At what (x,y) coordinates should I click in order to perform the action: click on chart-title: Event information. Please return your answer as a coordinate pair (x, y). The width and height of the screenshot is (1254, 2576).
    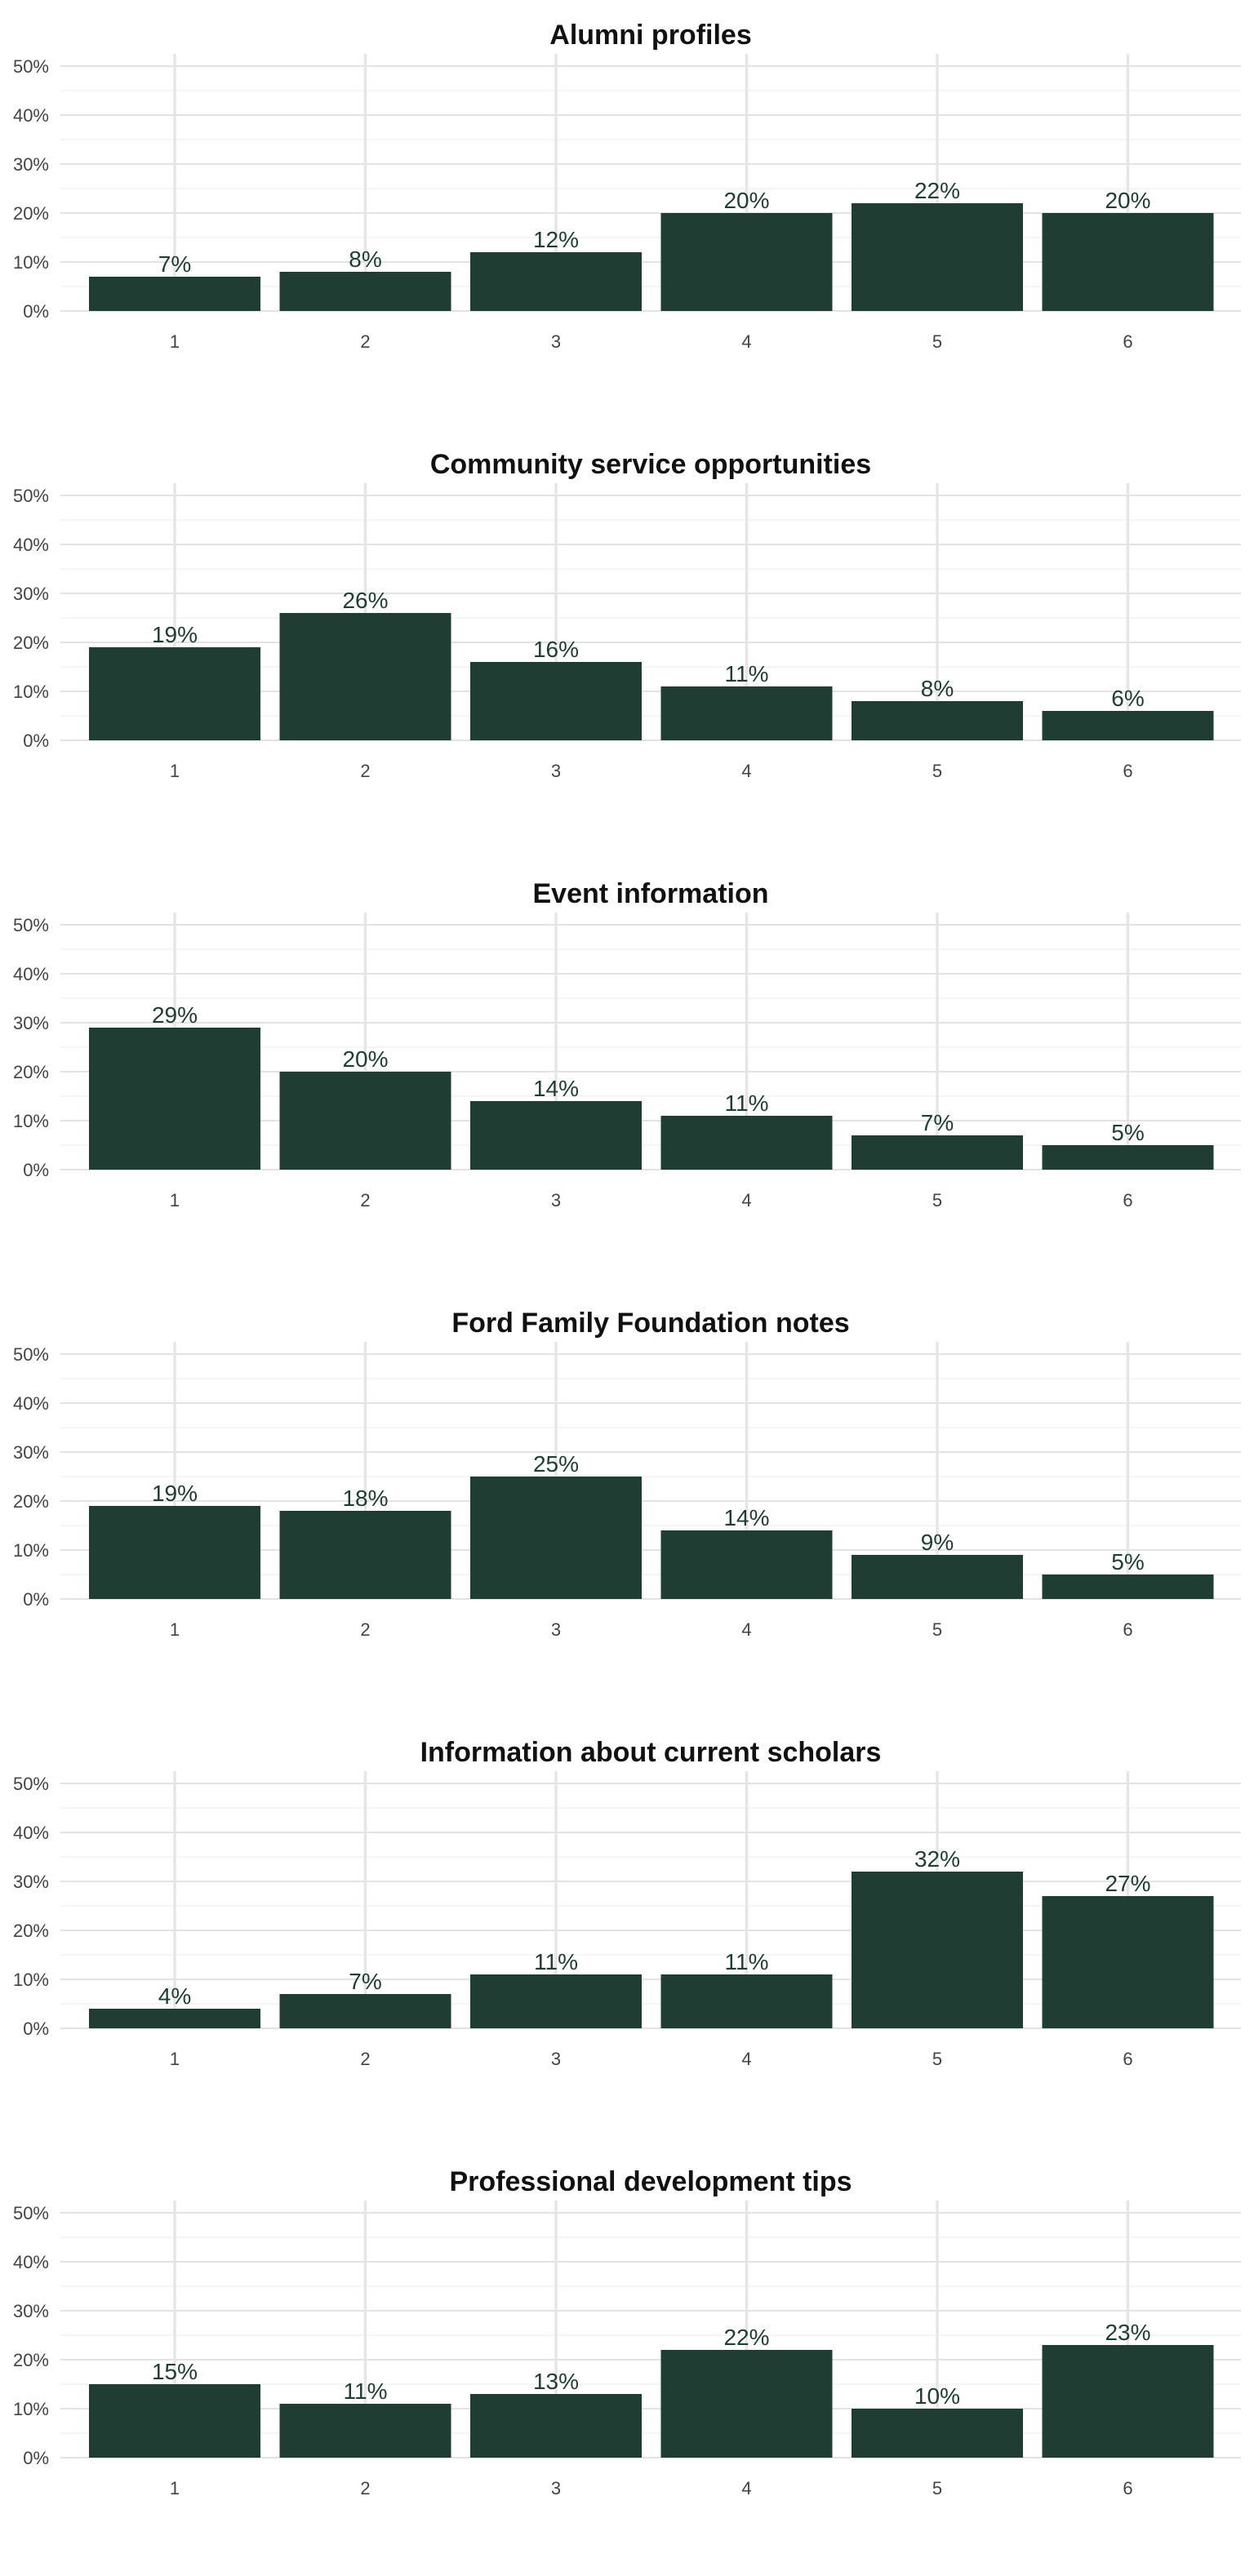
    Looking at the image, I should click on (650, 893).